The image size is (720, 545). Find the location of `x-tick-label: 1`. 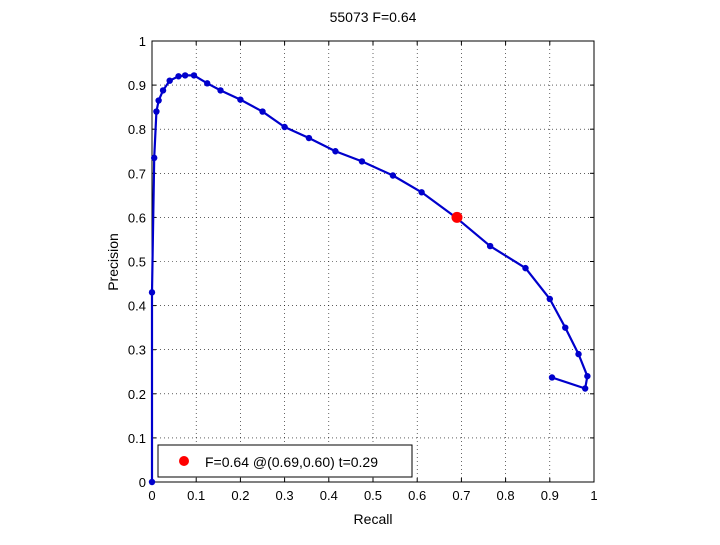

x-tick-label: 1 is located at coordinates (593, 495).